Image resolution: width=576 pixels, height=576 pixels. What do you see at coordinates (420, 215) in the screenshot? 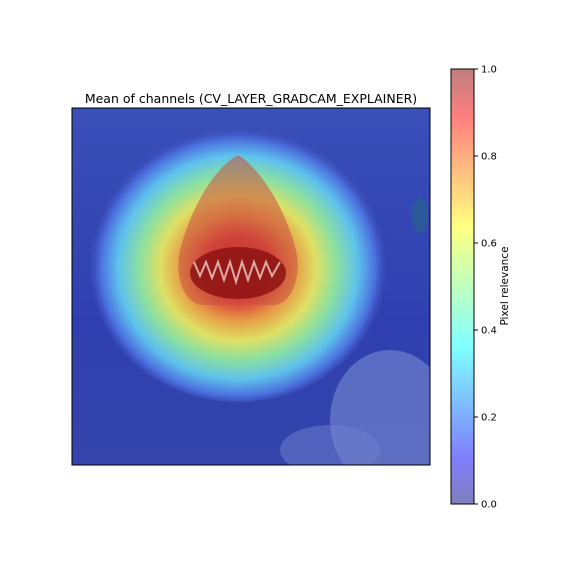
I see `foam-spot` at bounding box center [420, 215].